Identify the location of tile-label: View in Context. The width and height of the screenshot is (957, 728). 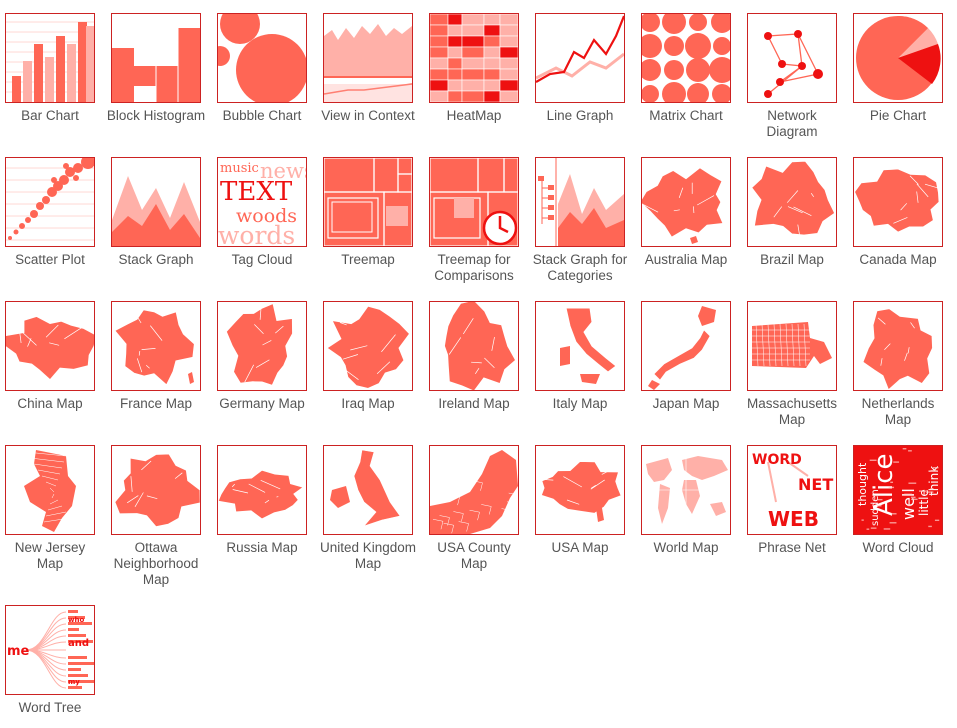
(368, 115).